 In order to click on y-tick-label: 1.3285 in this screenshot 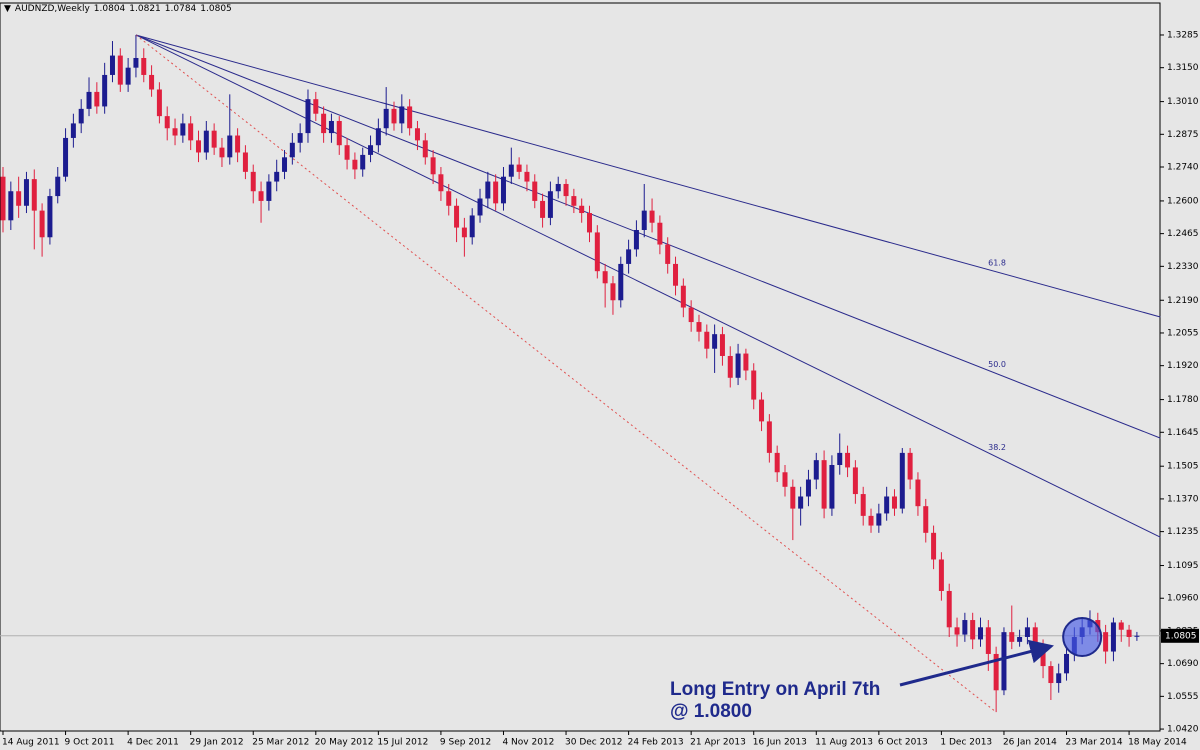, I will do `click(1183, 35)`.